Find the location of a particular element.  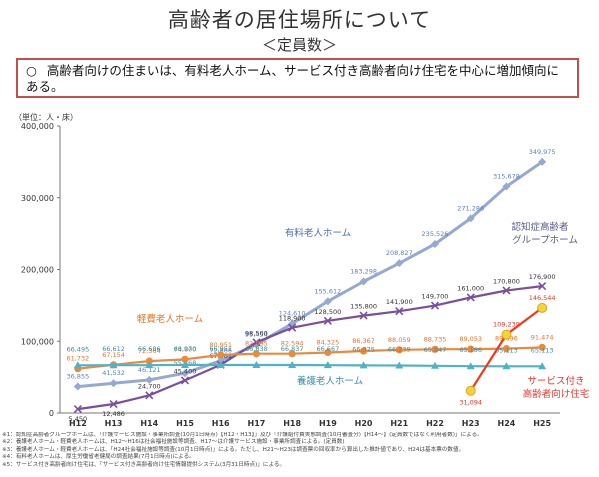

data-label: 88,059 is located at coordinates (399, 340).